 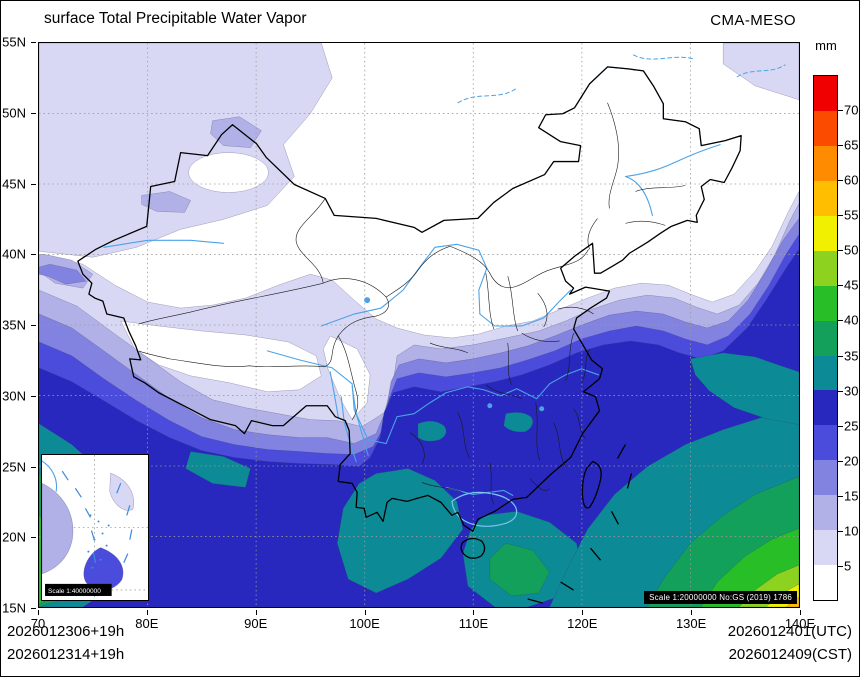 What do you see at coordinates (851, 426) in the screenshot?
I see `colorbar-level-label: 25` at bounding box center [851, 426].